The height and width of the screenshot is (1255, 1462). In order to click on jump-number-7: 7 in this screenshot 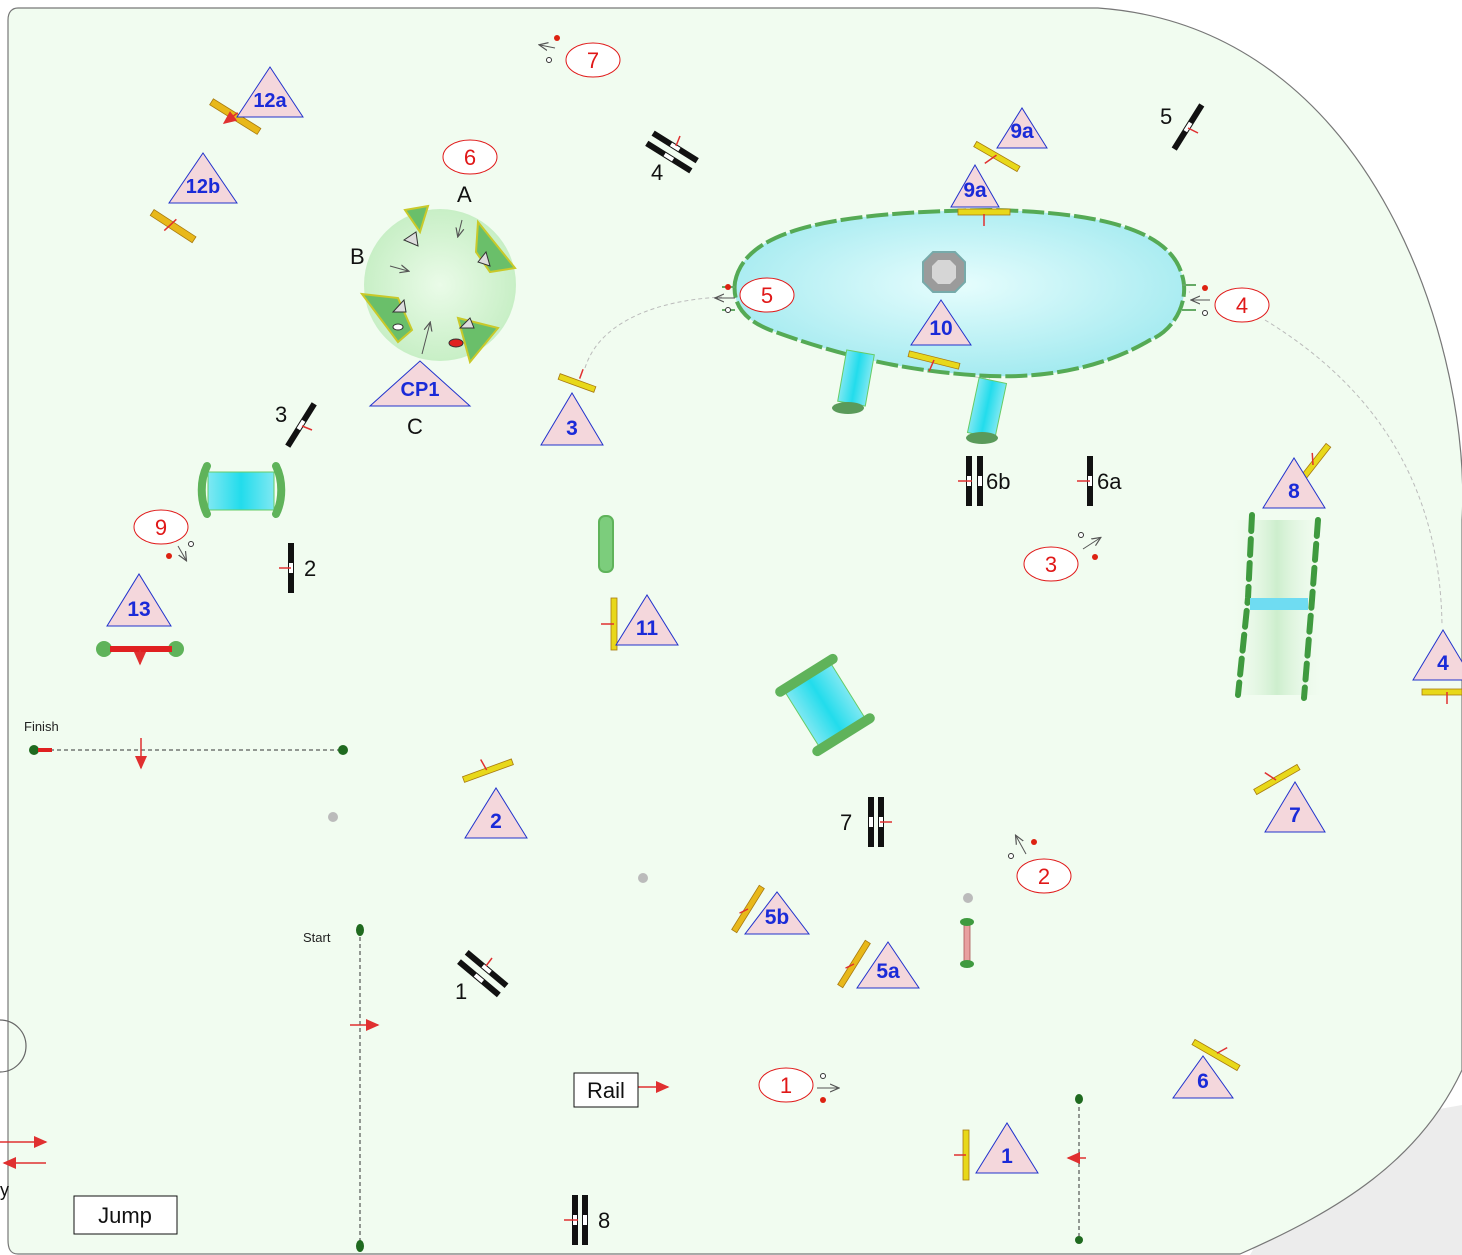, I will do `click(846, 822)`.